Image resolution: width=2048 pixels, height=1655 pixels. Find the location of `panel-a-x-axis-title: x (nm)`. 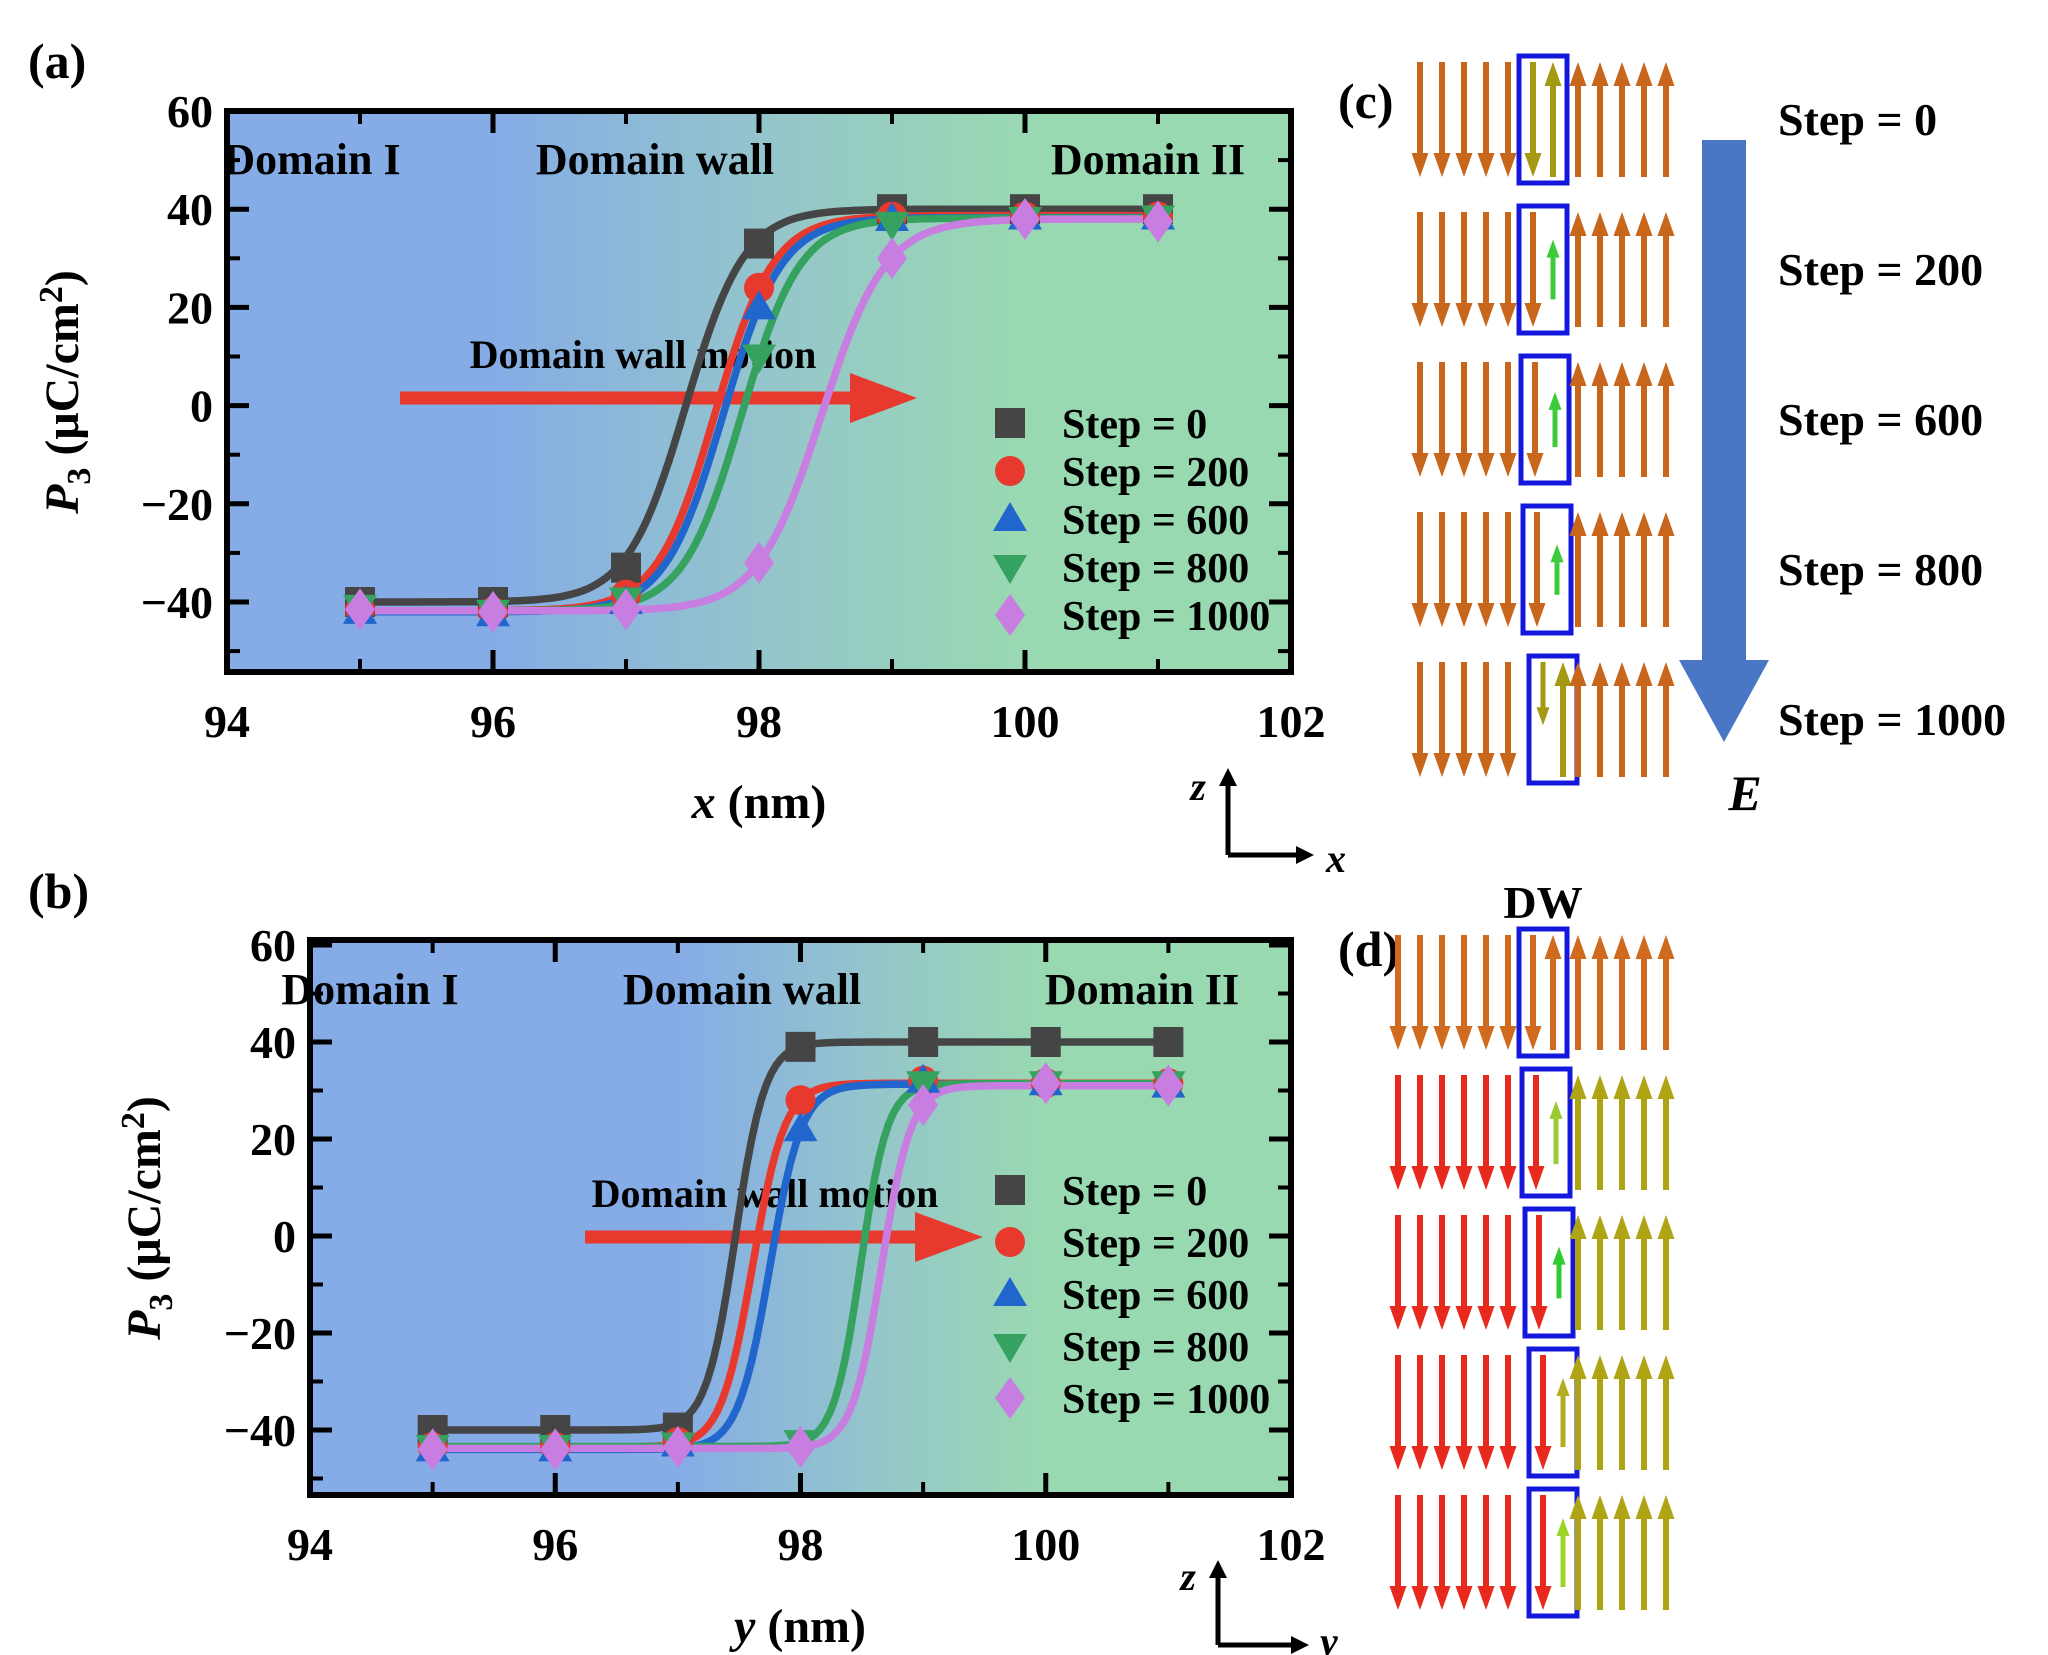

panel-a-x-axis-title: x (nm) is located at coordinates (759, 802).